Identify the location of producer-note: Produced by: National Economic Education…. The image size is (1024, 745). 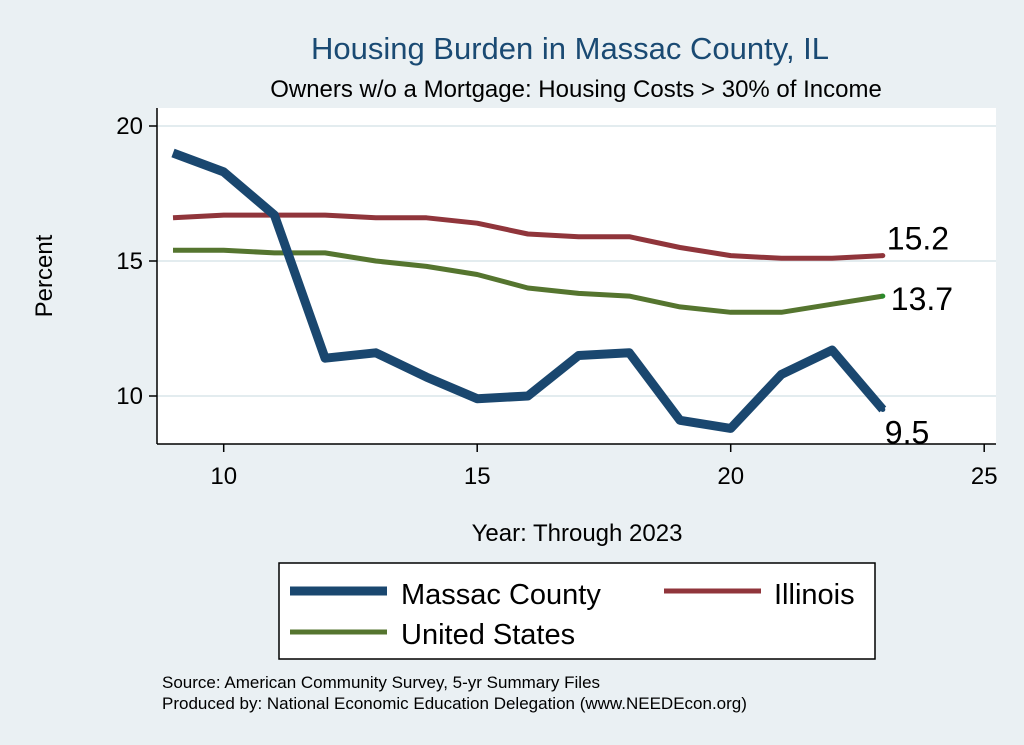
(454, 703).